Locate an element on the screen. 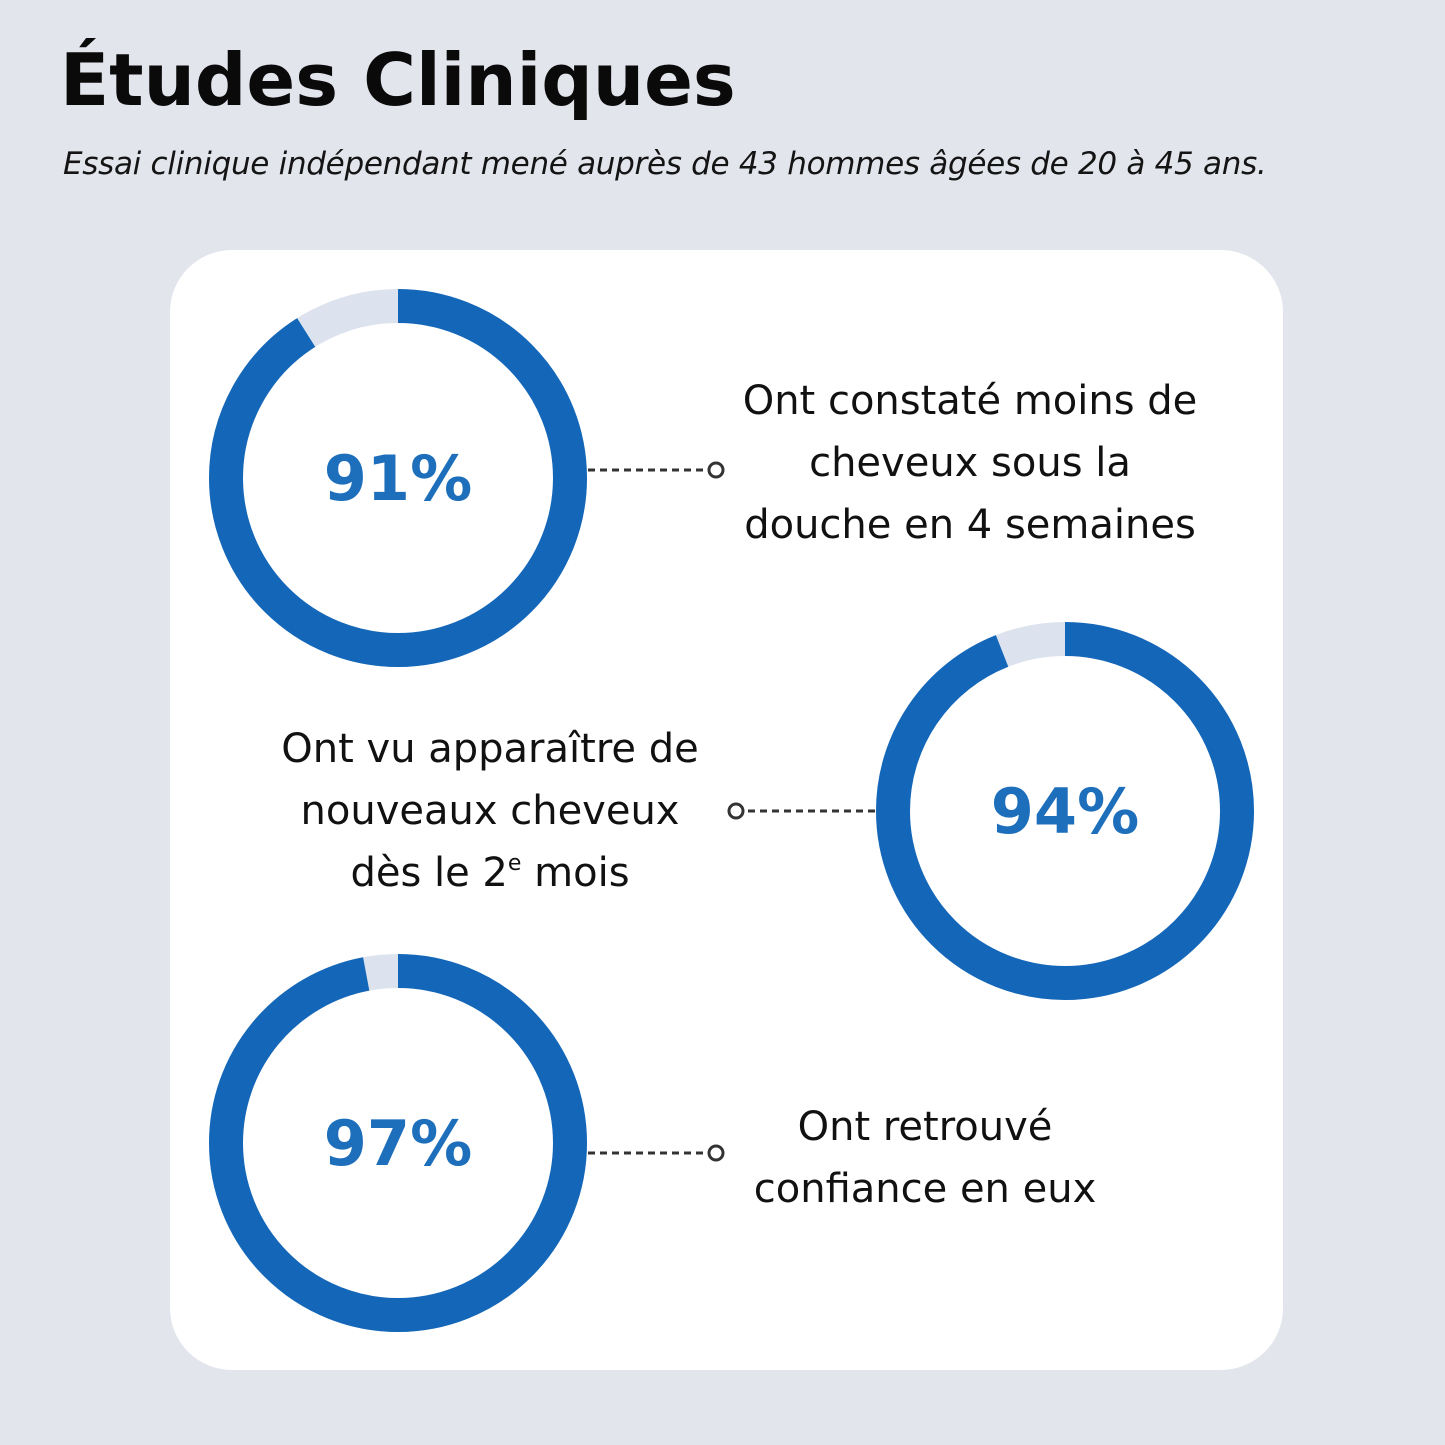  donut-3: 97% is located at coordinates (467, 1143).